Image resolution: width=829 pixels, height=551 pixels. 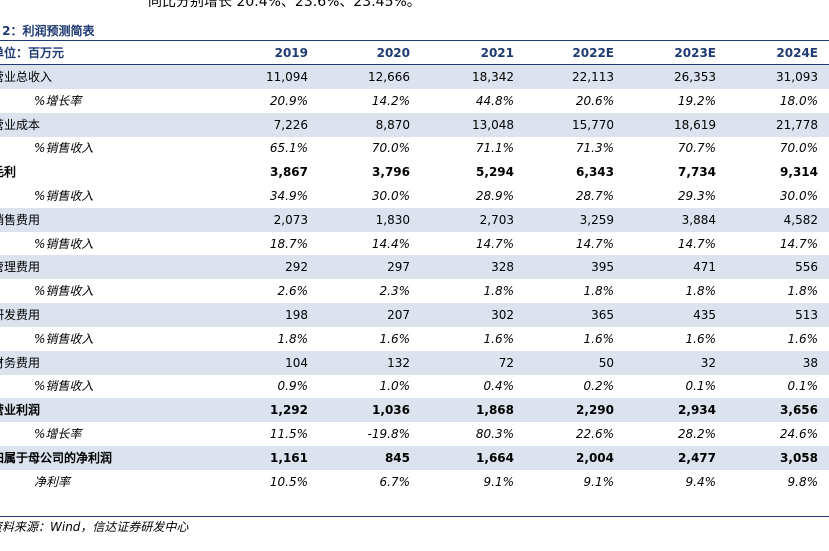 What do you see at coordinates (696, 100) in the screenshot?
I see `cell-value: 19.2%` at bounding box center [696, 100].